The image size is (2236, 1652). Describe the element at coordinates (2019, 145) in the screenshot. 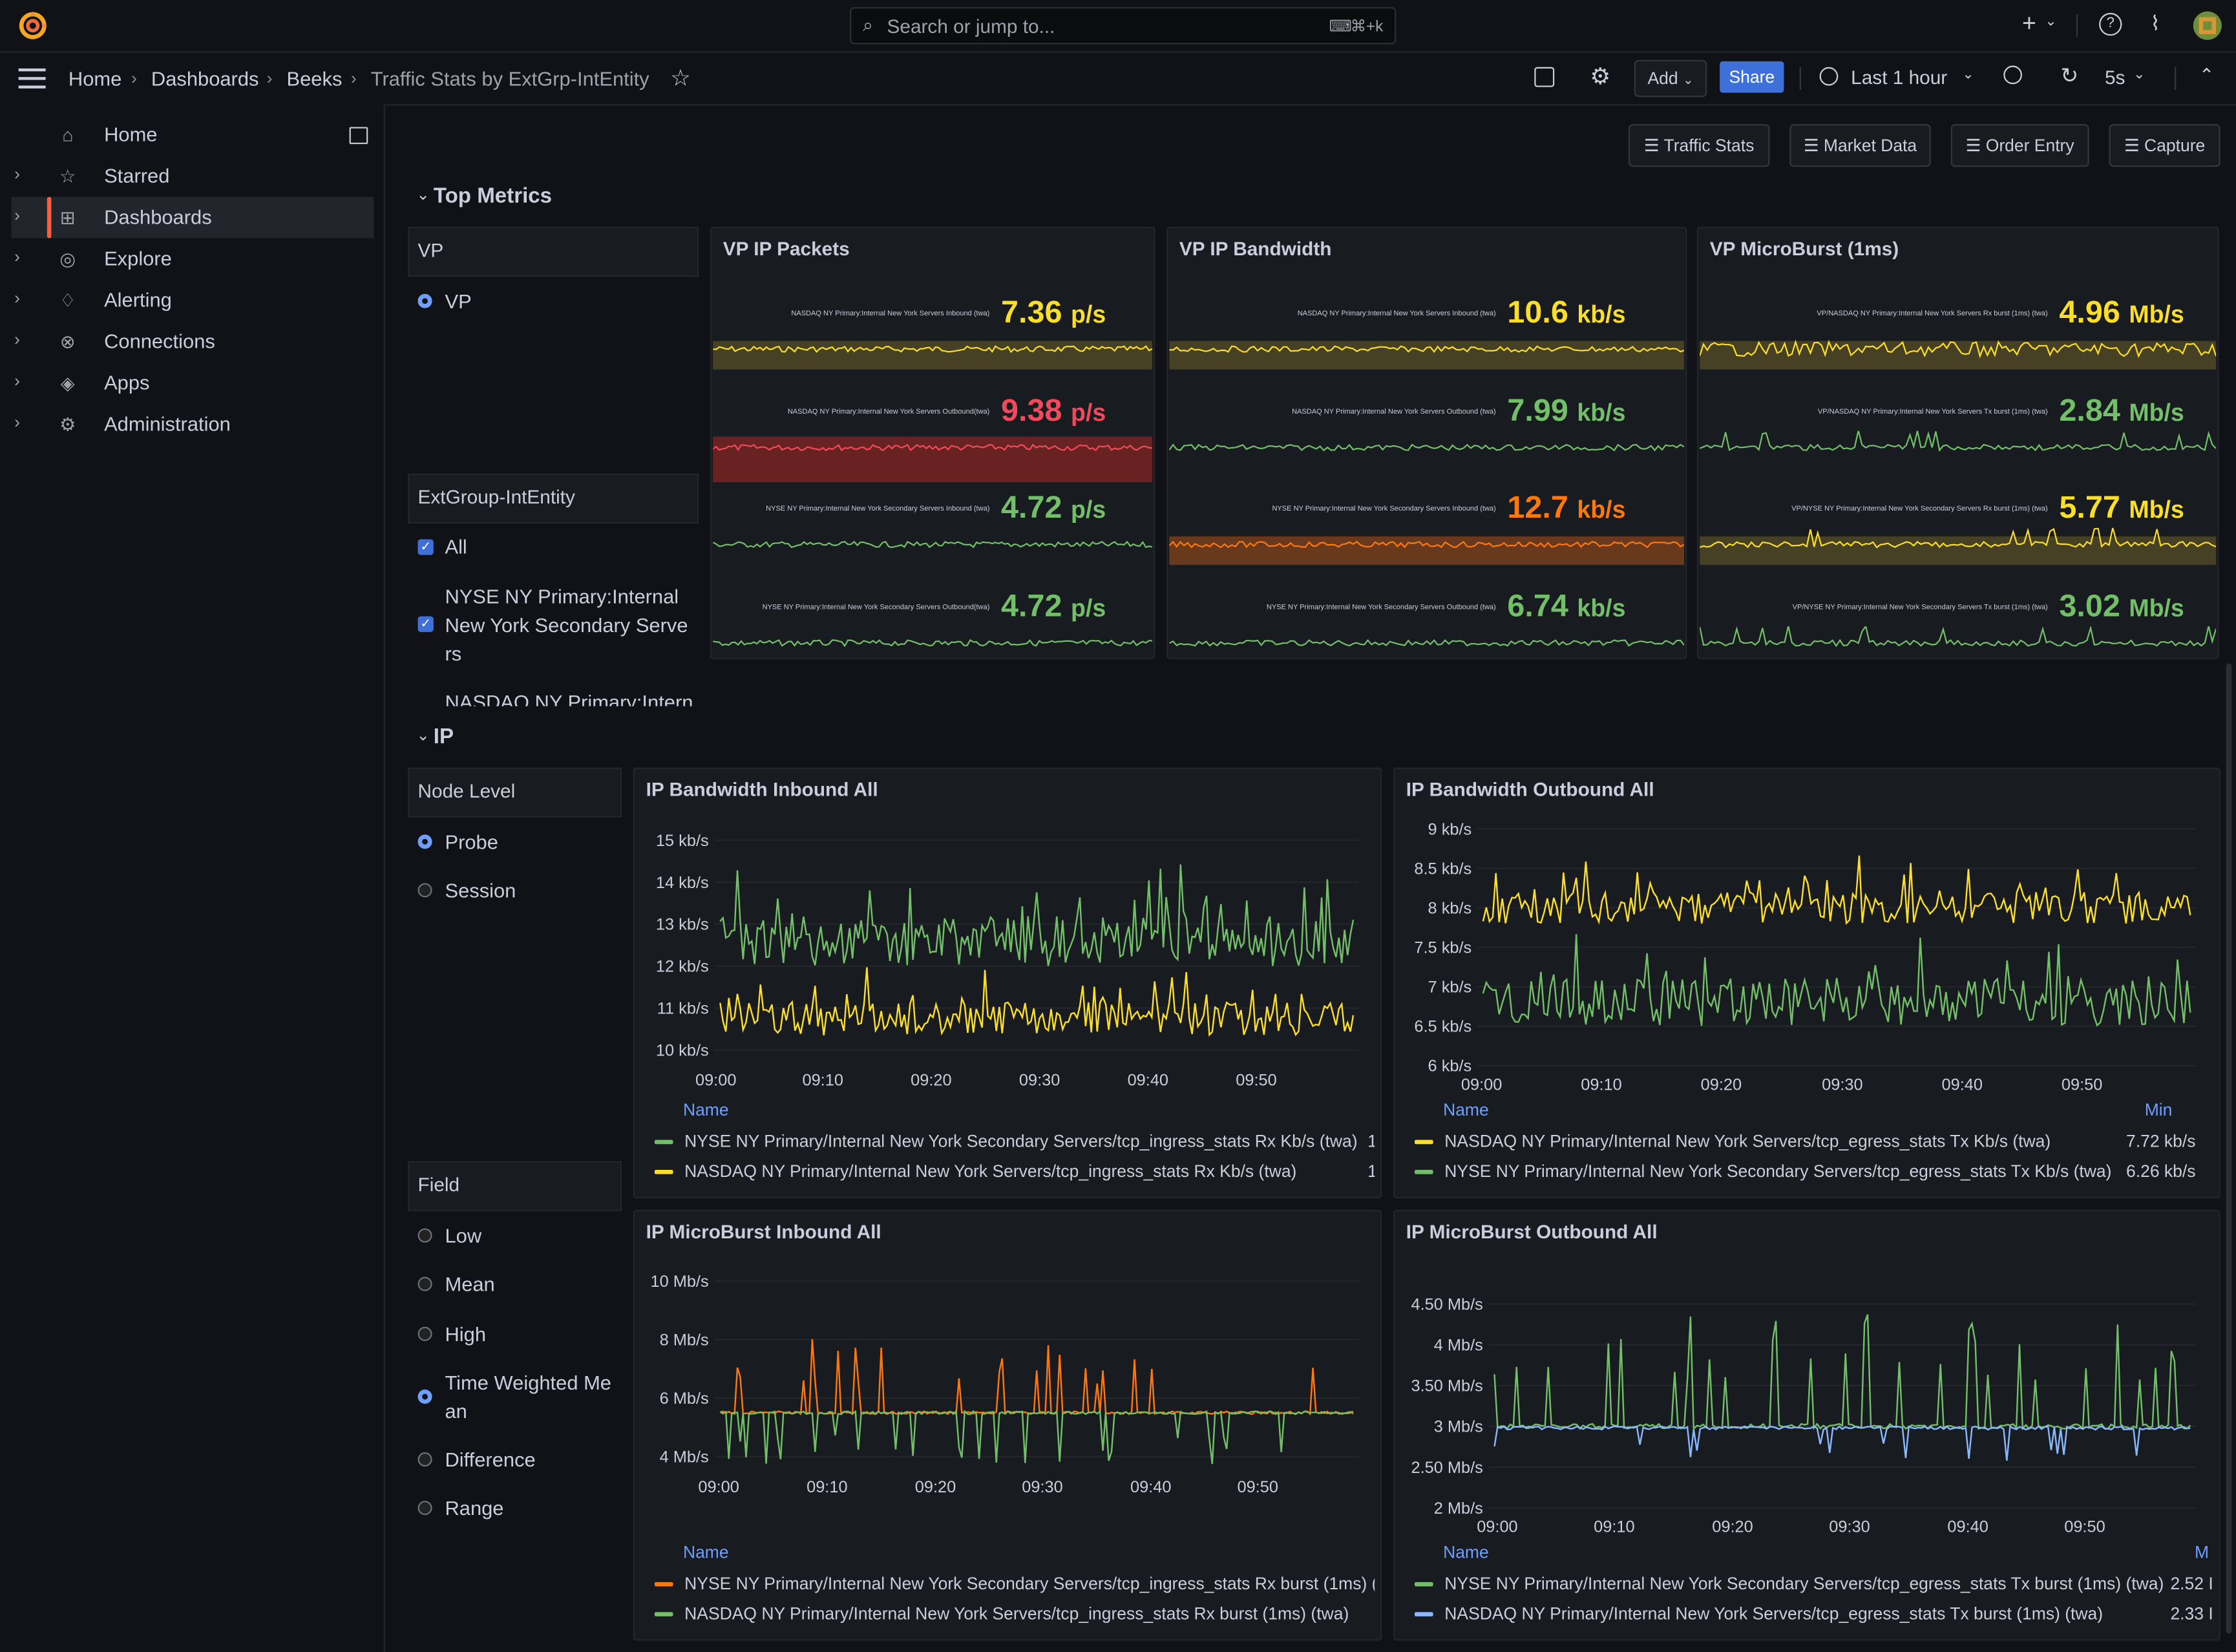

I see `link-order-entry: ☰ Order Entry` at that location.